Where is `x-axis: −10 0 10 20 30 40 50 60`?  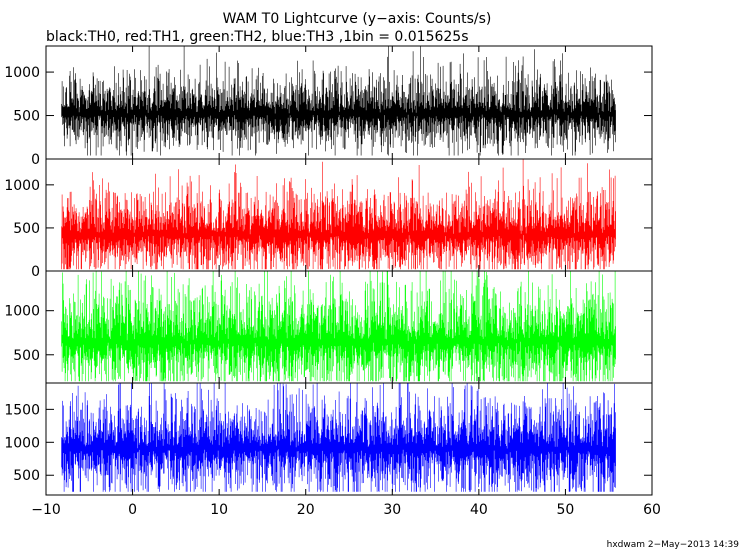 x-axis: −10 0 10 20 30 40 50 60 is located at coordinates (346, 510).